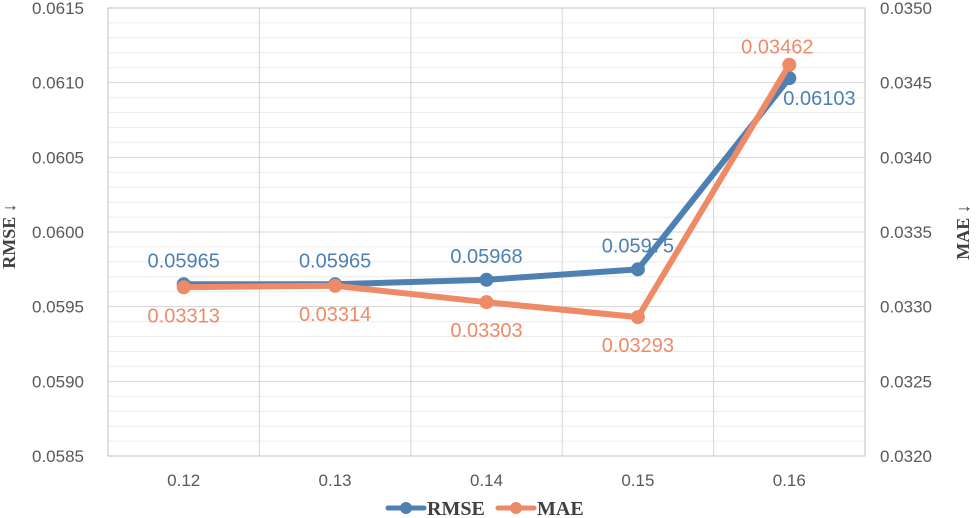 This screenshot has height=518, width=977. What do you see at coordinates (906, 456) in the screenshot?
I see `y-tick-right-label: 0.0320` at bounding box center [906, 456].